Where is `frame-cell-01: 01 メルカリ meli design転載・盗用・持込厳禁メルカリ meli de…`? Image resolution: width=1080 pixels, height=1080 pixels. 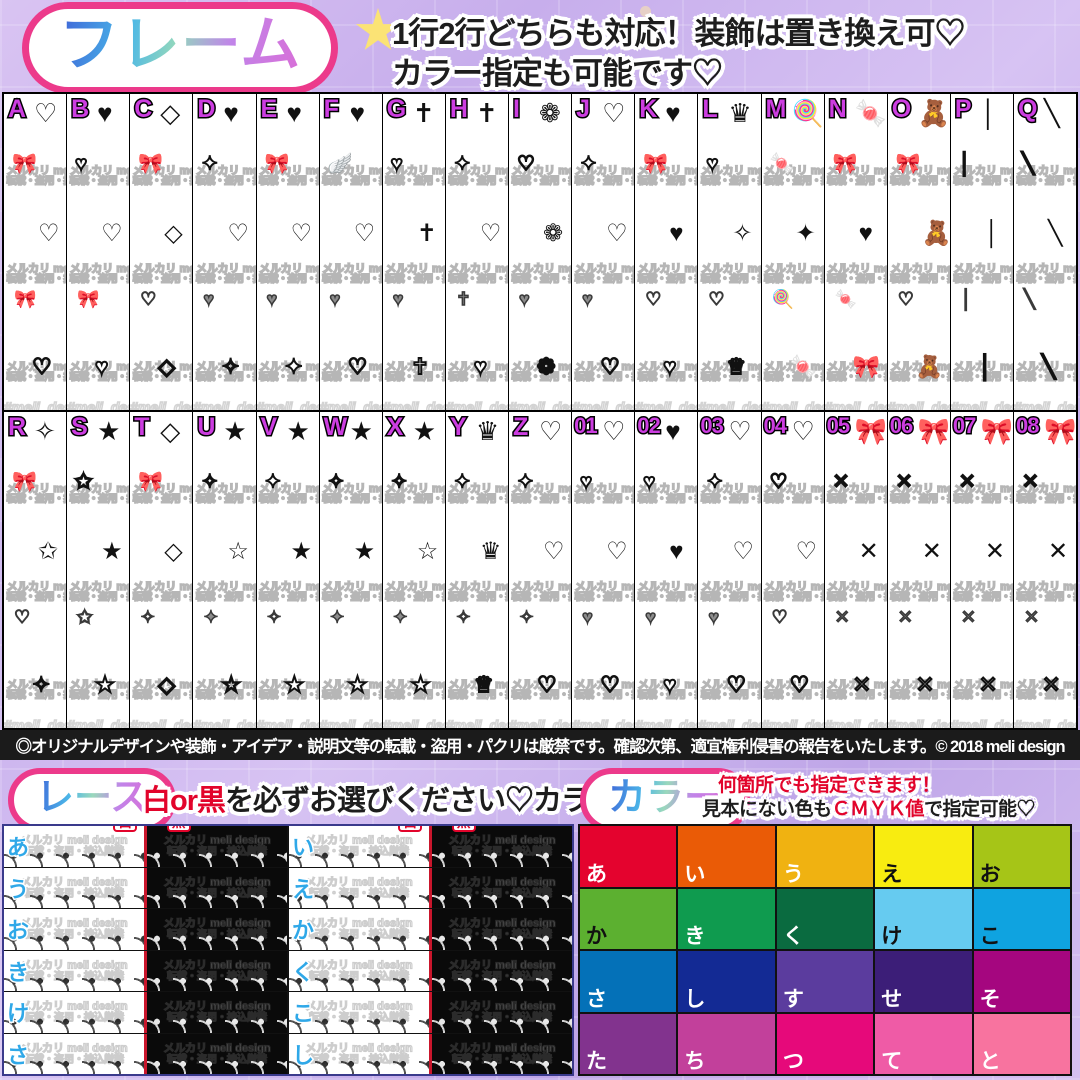
frame-cell-01: 01 メルカリ meli design転載・盗用・持込厳禁メルカリ meli de… is located at coordinates (604, 570).